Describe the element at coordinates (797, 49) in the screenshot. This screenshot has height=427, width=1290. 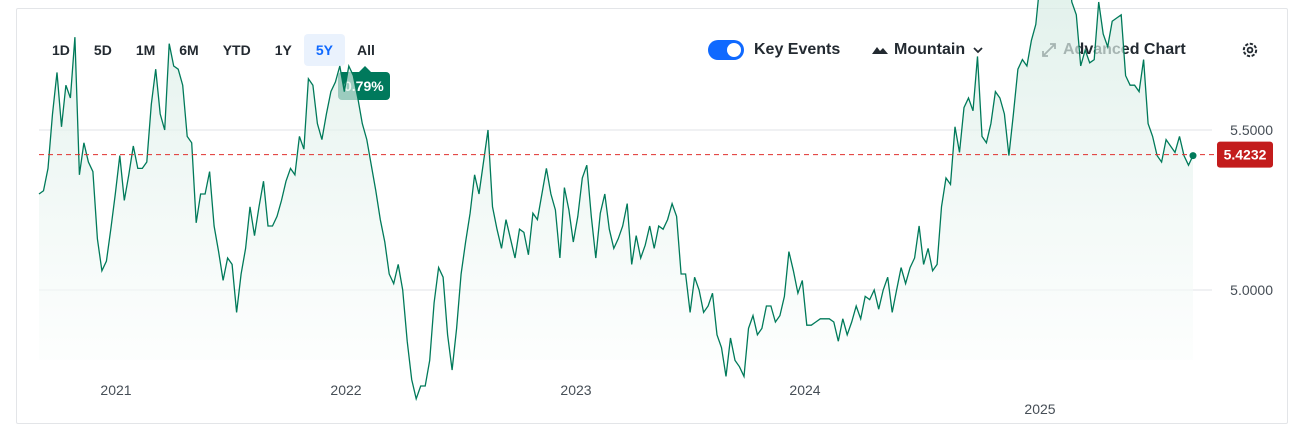
I see `key-events-label: Key Events` at that location.